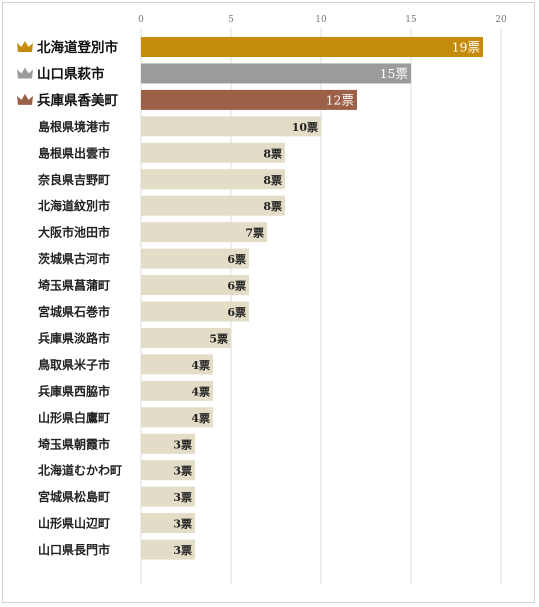 Image resolution: width=539 pixels, height=607 pixels. I want to click on category-label-5: 島根県出雲市, so click(74, 152).